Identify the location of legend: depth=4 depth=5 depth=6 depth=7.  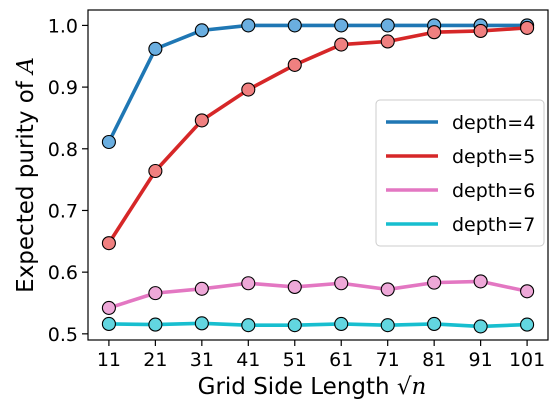
(460, 173).